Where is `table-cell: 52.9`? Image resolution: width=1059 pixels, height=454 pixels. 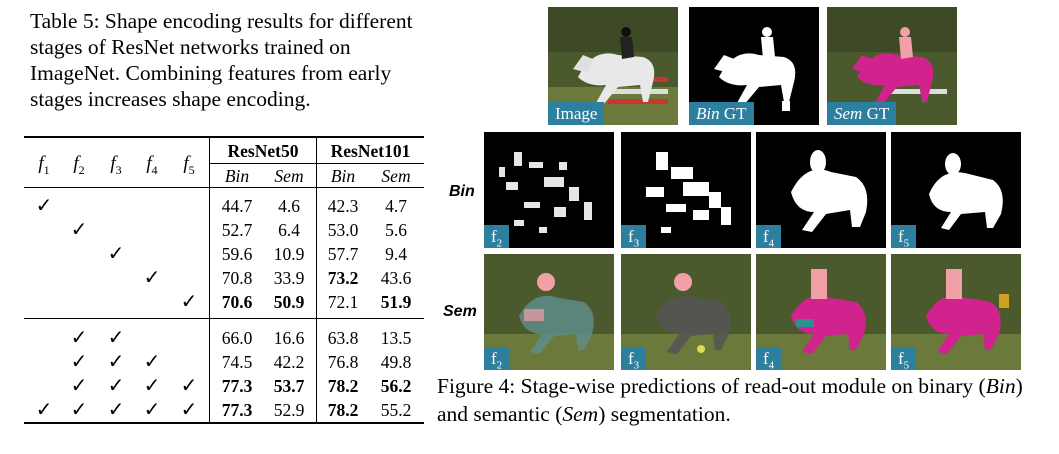 table-cell: 52.9 is located at coordinates (289, 410).